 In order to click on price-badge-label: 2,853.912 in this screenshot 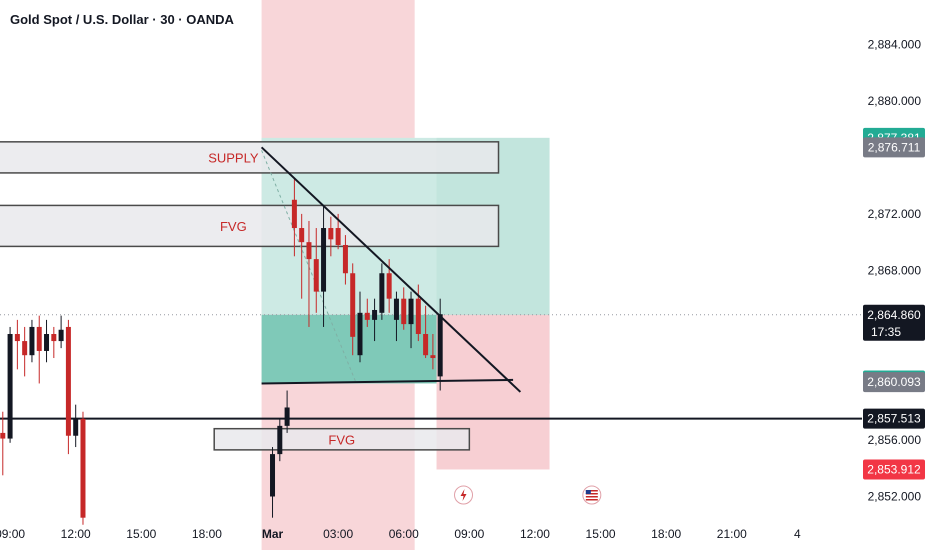, I will do `click(894, 469)`.